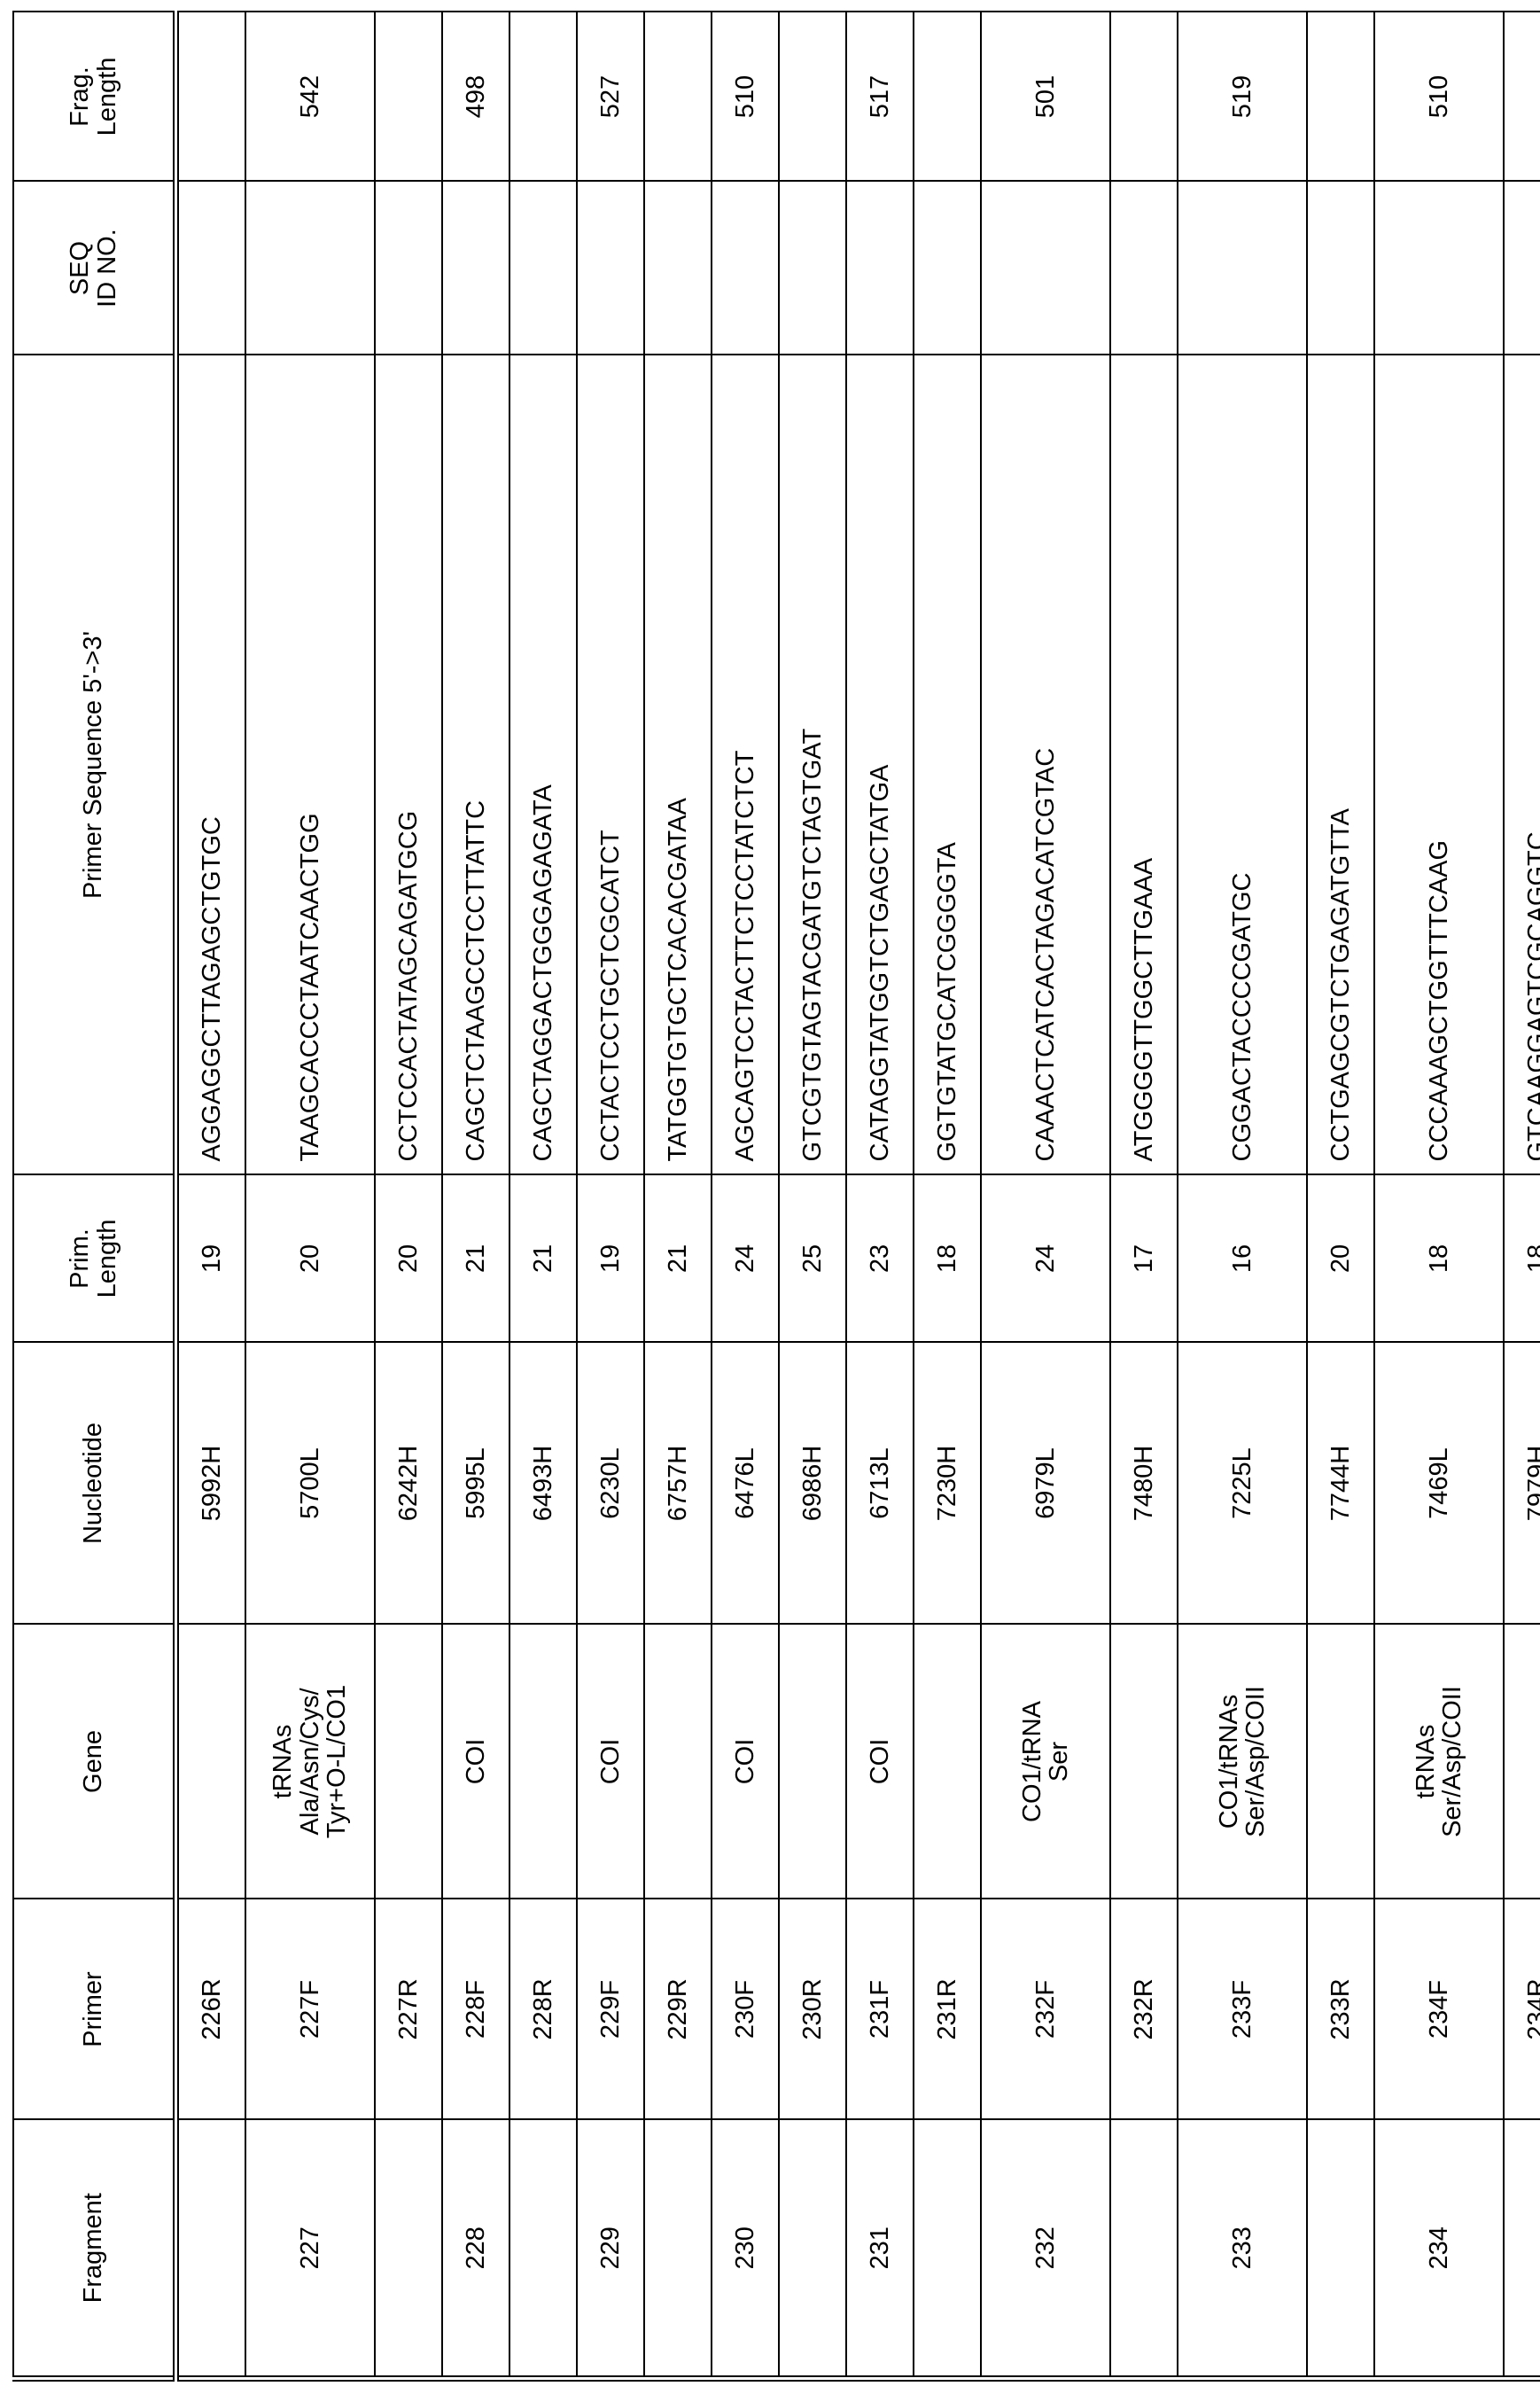 This screenshot has height=2394, width=1540. Describe the element at coordinates (543, 2009) in the screenshot. I see `table-cell: 228R` at that location.